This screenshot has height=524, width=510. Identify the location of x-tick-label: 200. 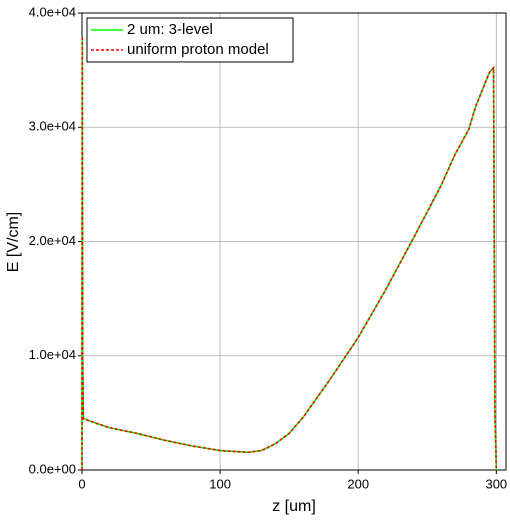
(358, 483).